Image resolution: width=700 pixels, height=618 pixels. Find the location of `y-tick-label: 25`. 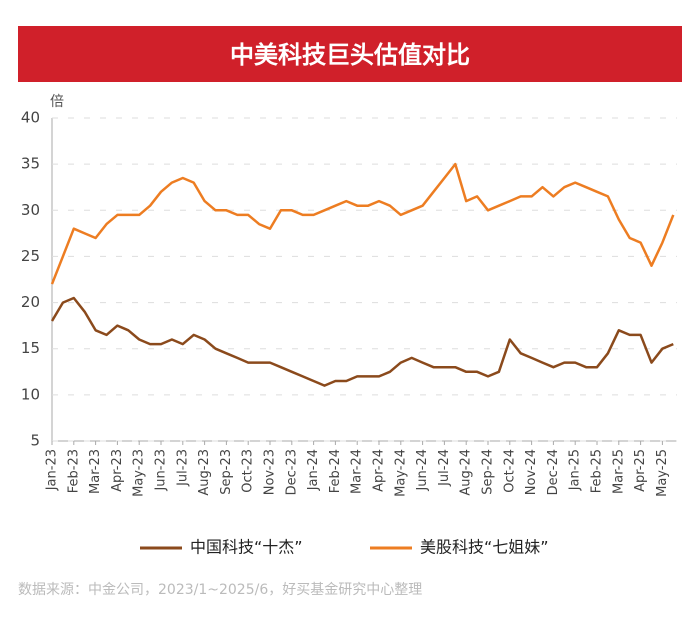

y-tick-label: 25 is located at coordinates (30, 256).